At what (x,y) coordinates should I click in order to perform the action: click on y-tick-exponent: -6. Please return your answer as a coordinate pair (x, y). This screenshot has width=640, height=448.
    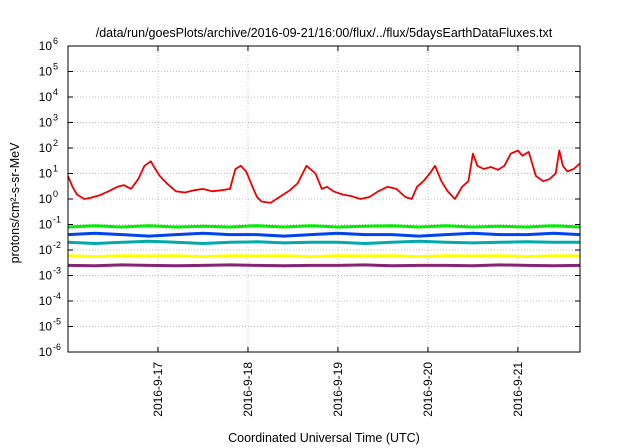
    Looking at the image, I should click on (57, 347).